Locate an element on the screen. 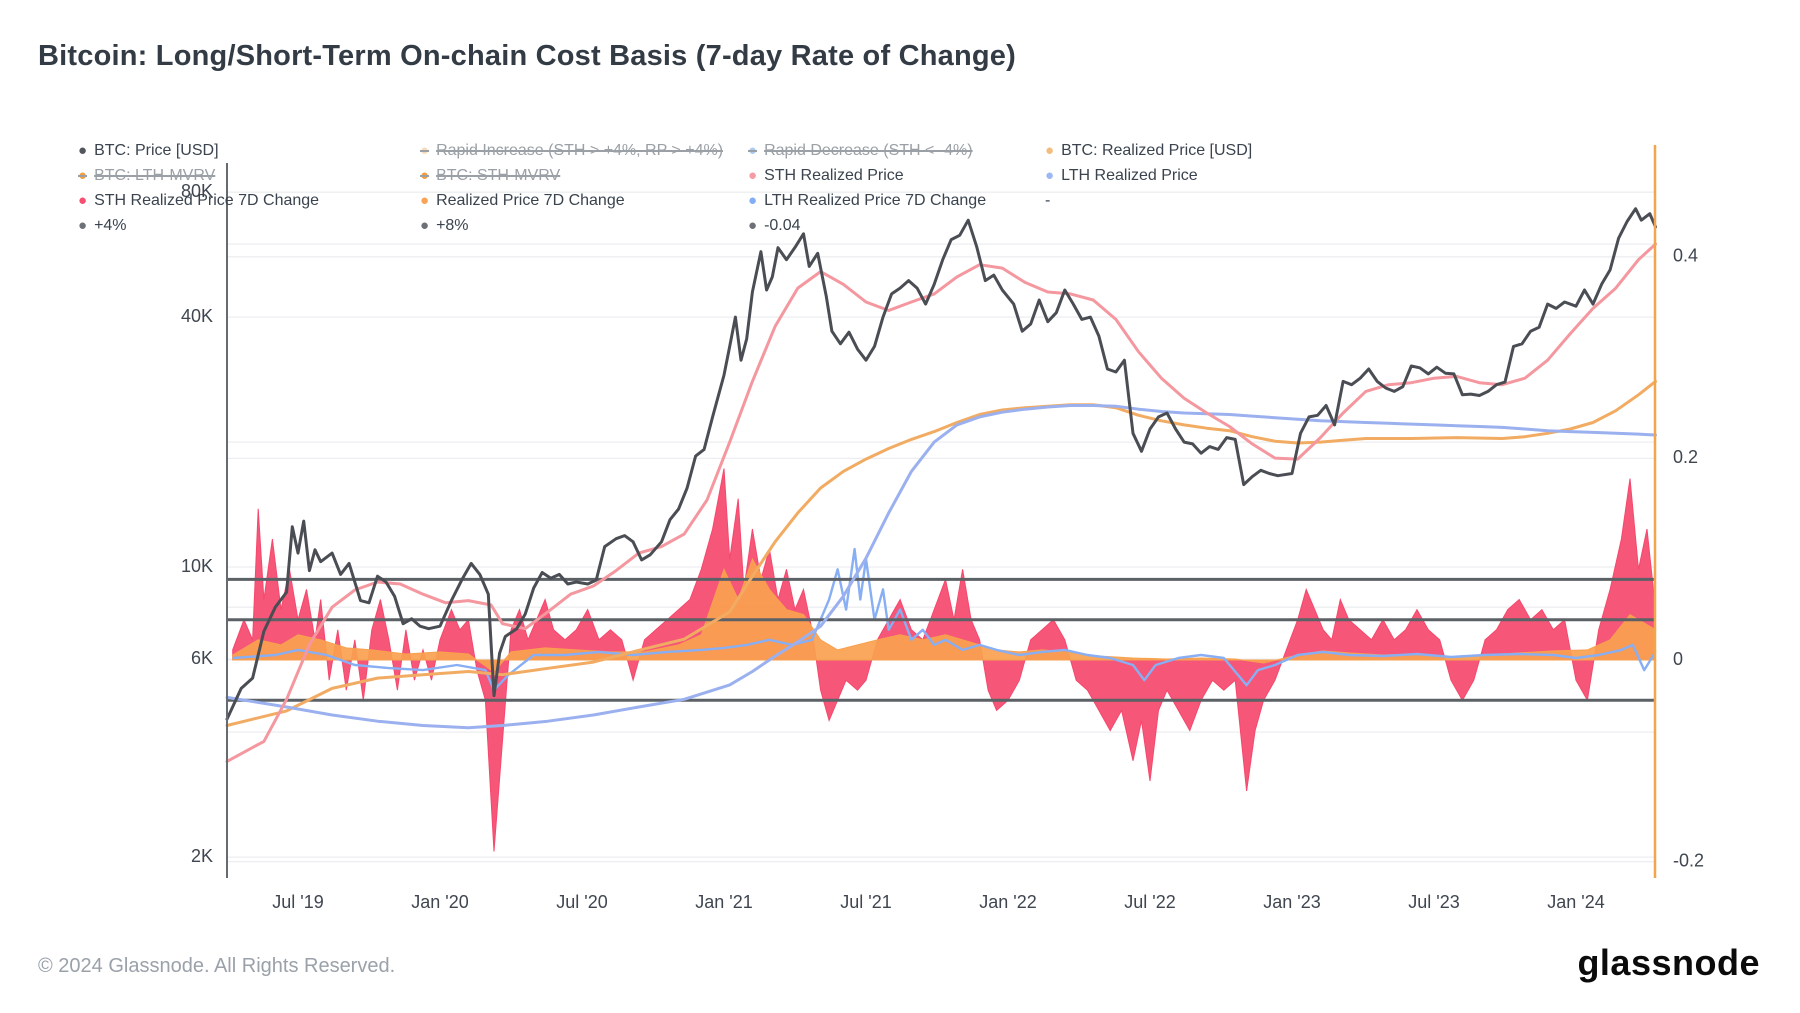 The image size is (1800, 1013). left-axis-ticks: 80K 40K 10K 6K 2K is located at coordinates (197, 523).